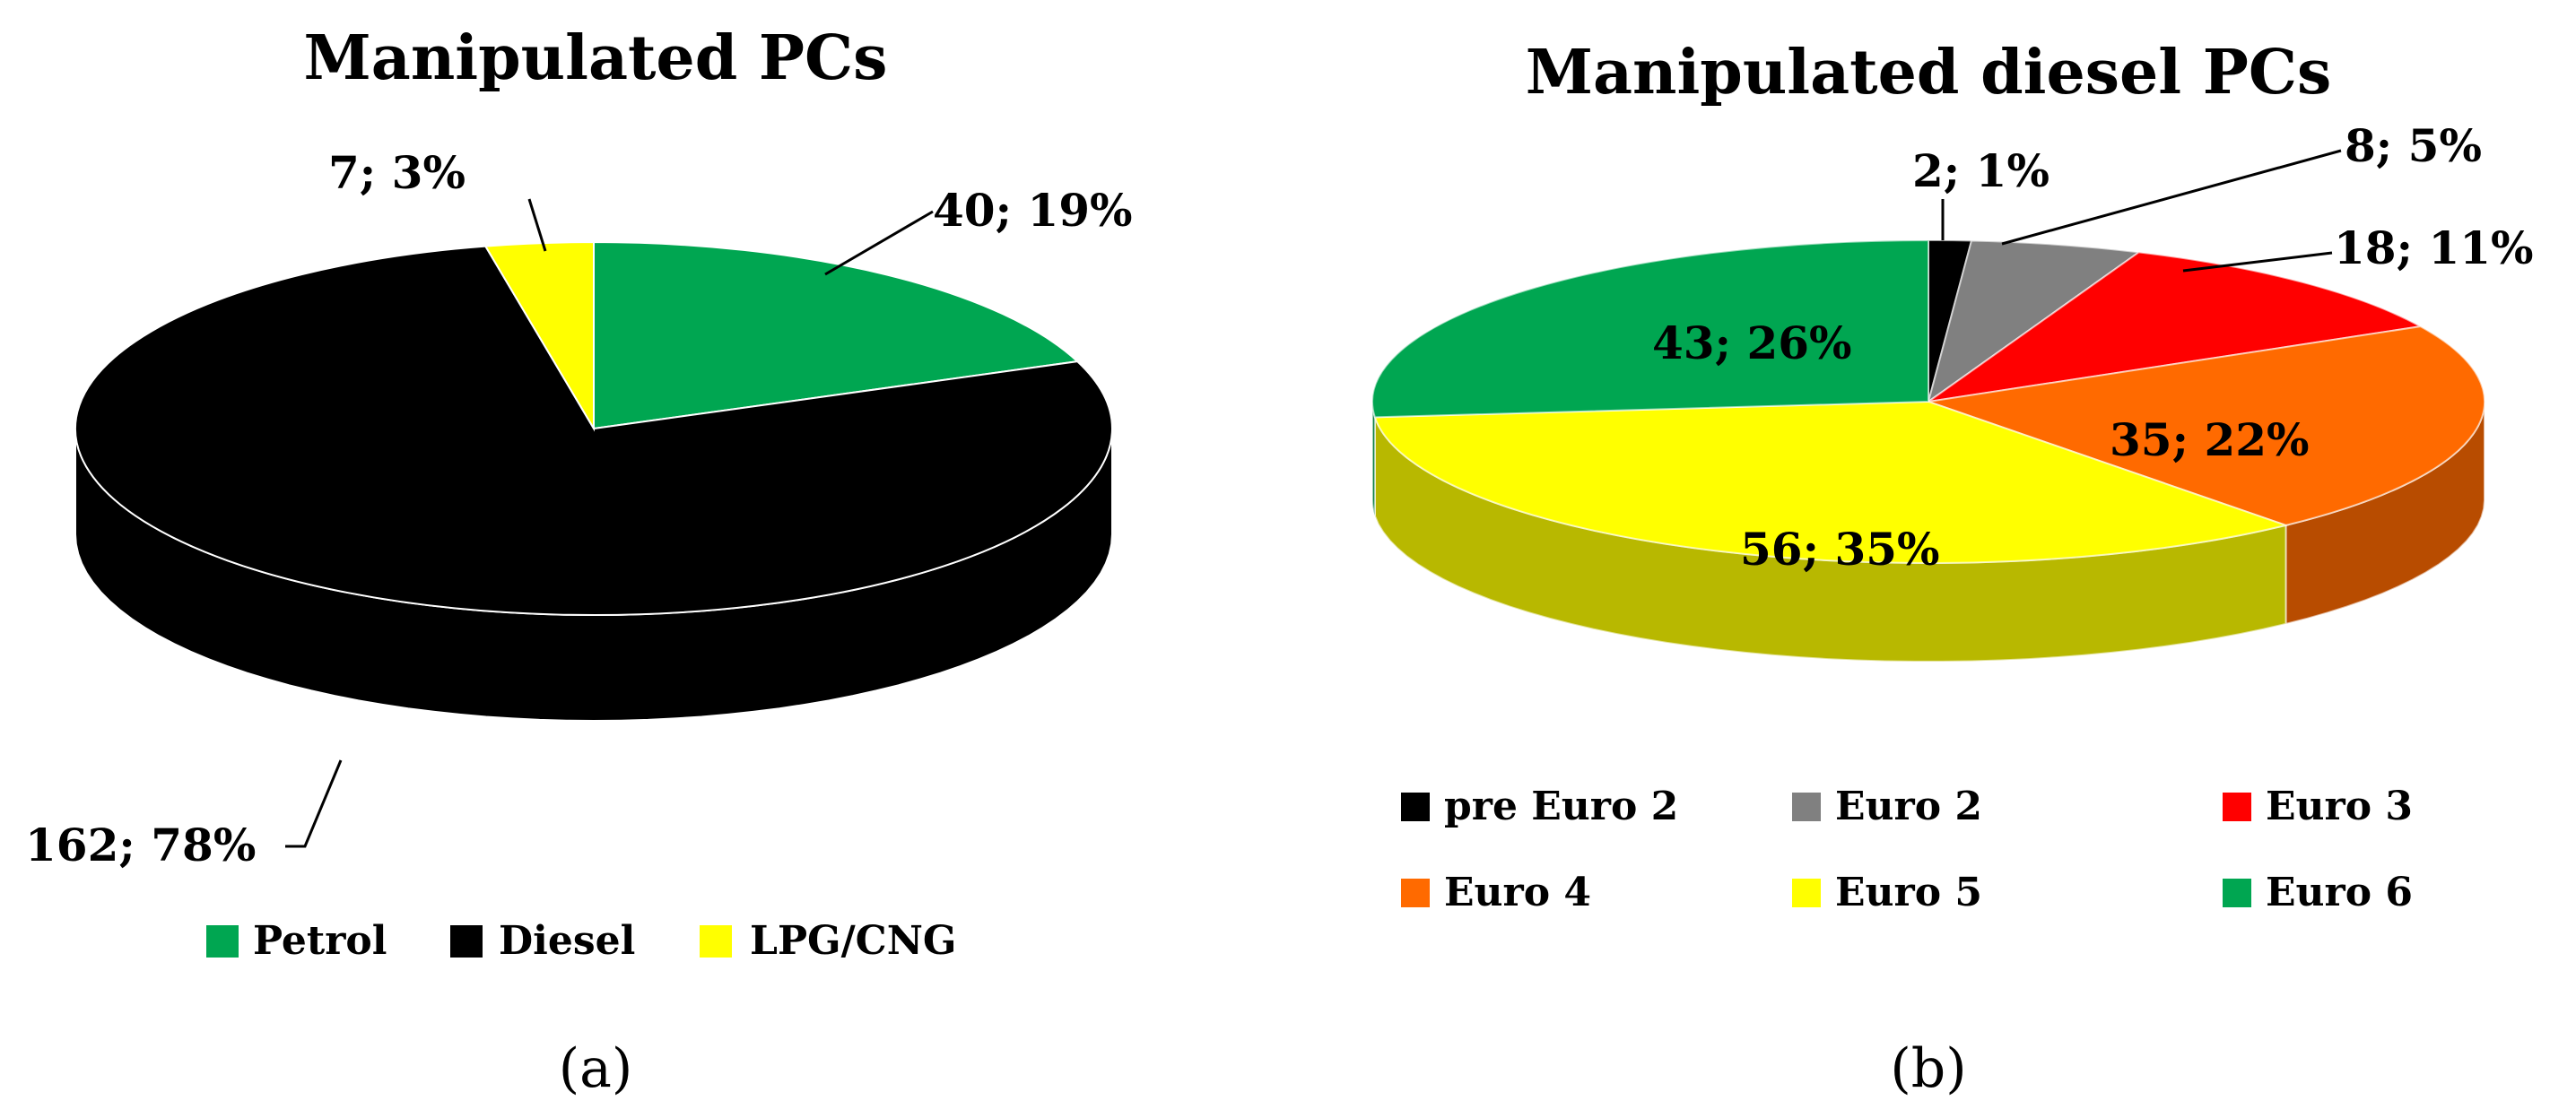  What do you see at coordinates (466, 942) in the screenshot?
I see `legend-swatch-diesel` at bounding box center [466, 942].